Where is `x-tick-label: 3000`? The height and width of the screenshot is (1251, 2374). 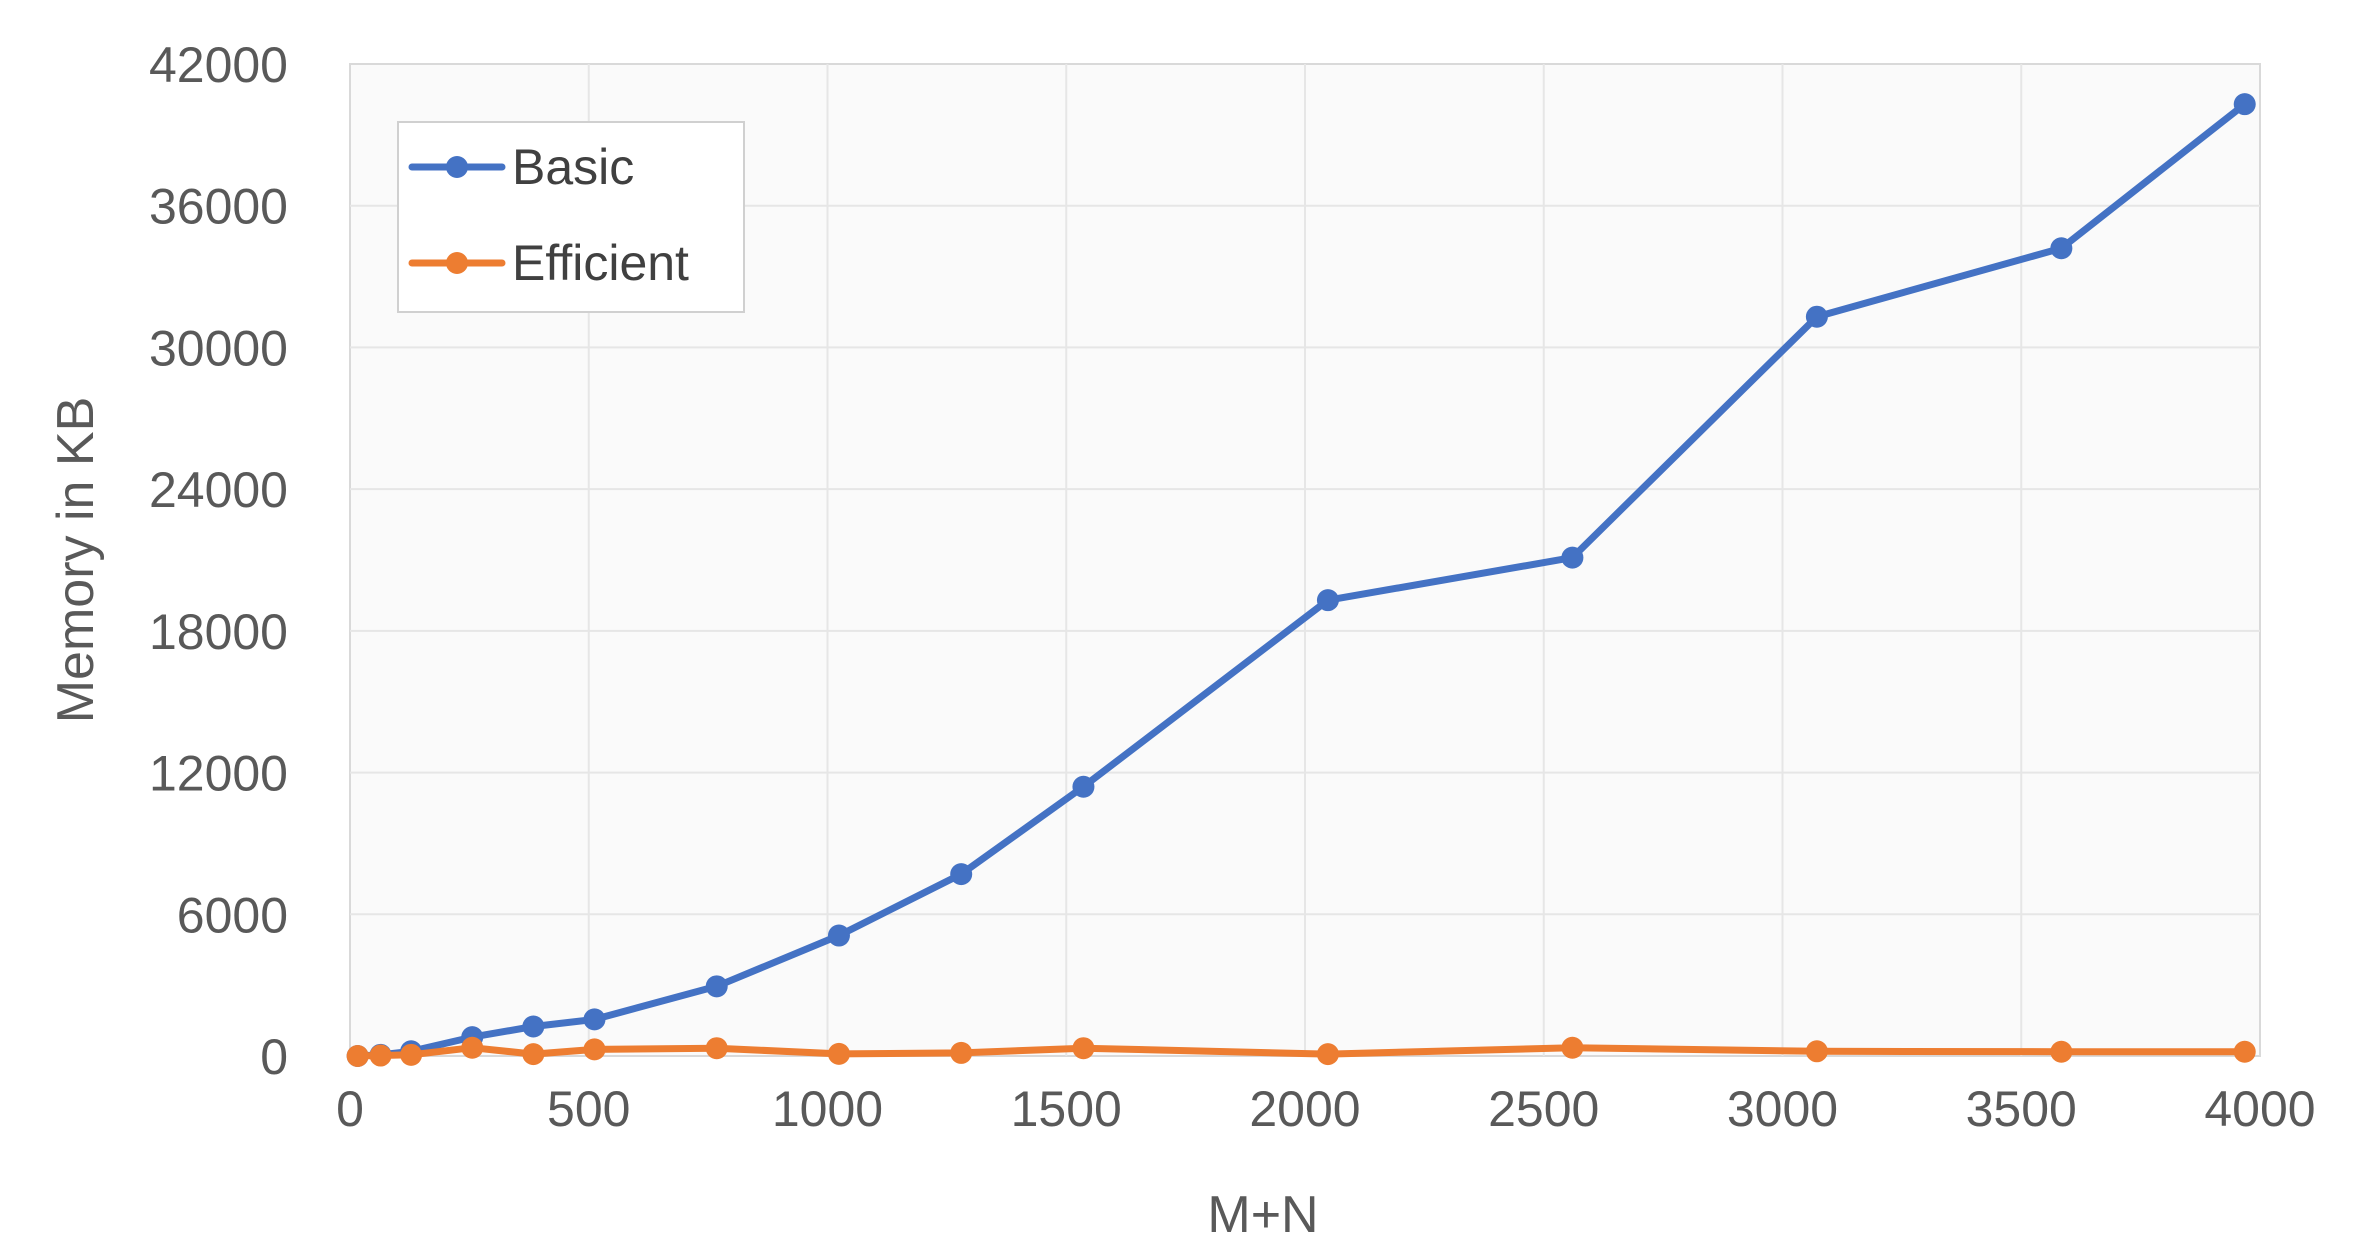 x-tick-label: 3000 is located at coordinates (1782, 1109).